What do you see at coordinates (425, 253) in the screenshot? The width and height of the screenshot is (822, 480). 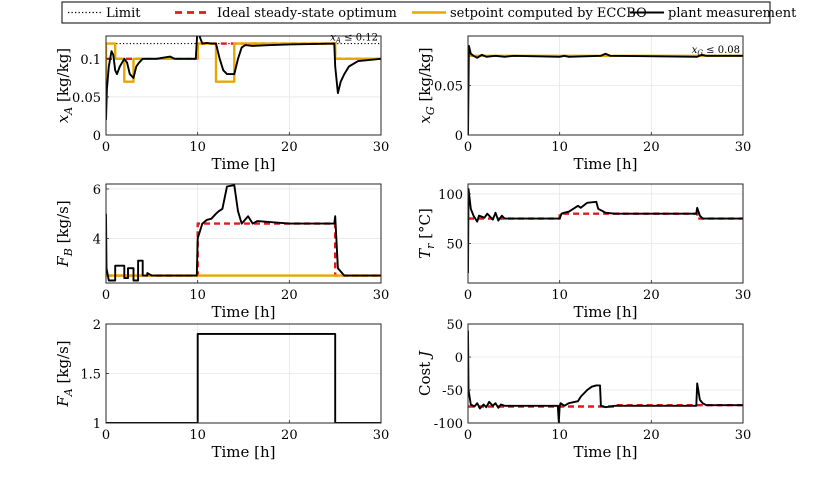 I see `y-label-symbol: T` at bounding box center [425, 253].